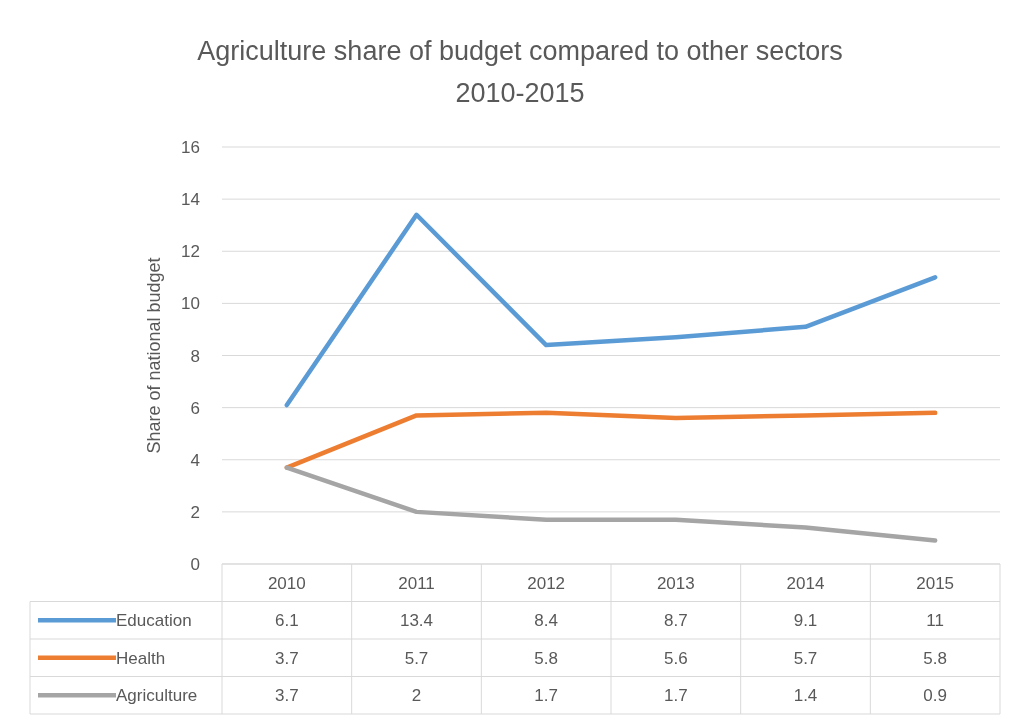 This screenshot has height=717, width=1021. I want to click on y-tick-label: 8, so click(195, 356).